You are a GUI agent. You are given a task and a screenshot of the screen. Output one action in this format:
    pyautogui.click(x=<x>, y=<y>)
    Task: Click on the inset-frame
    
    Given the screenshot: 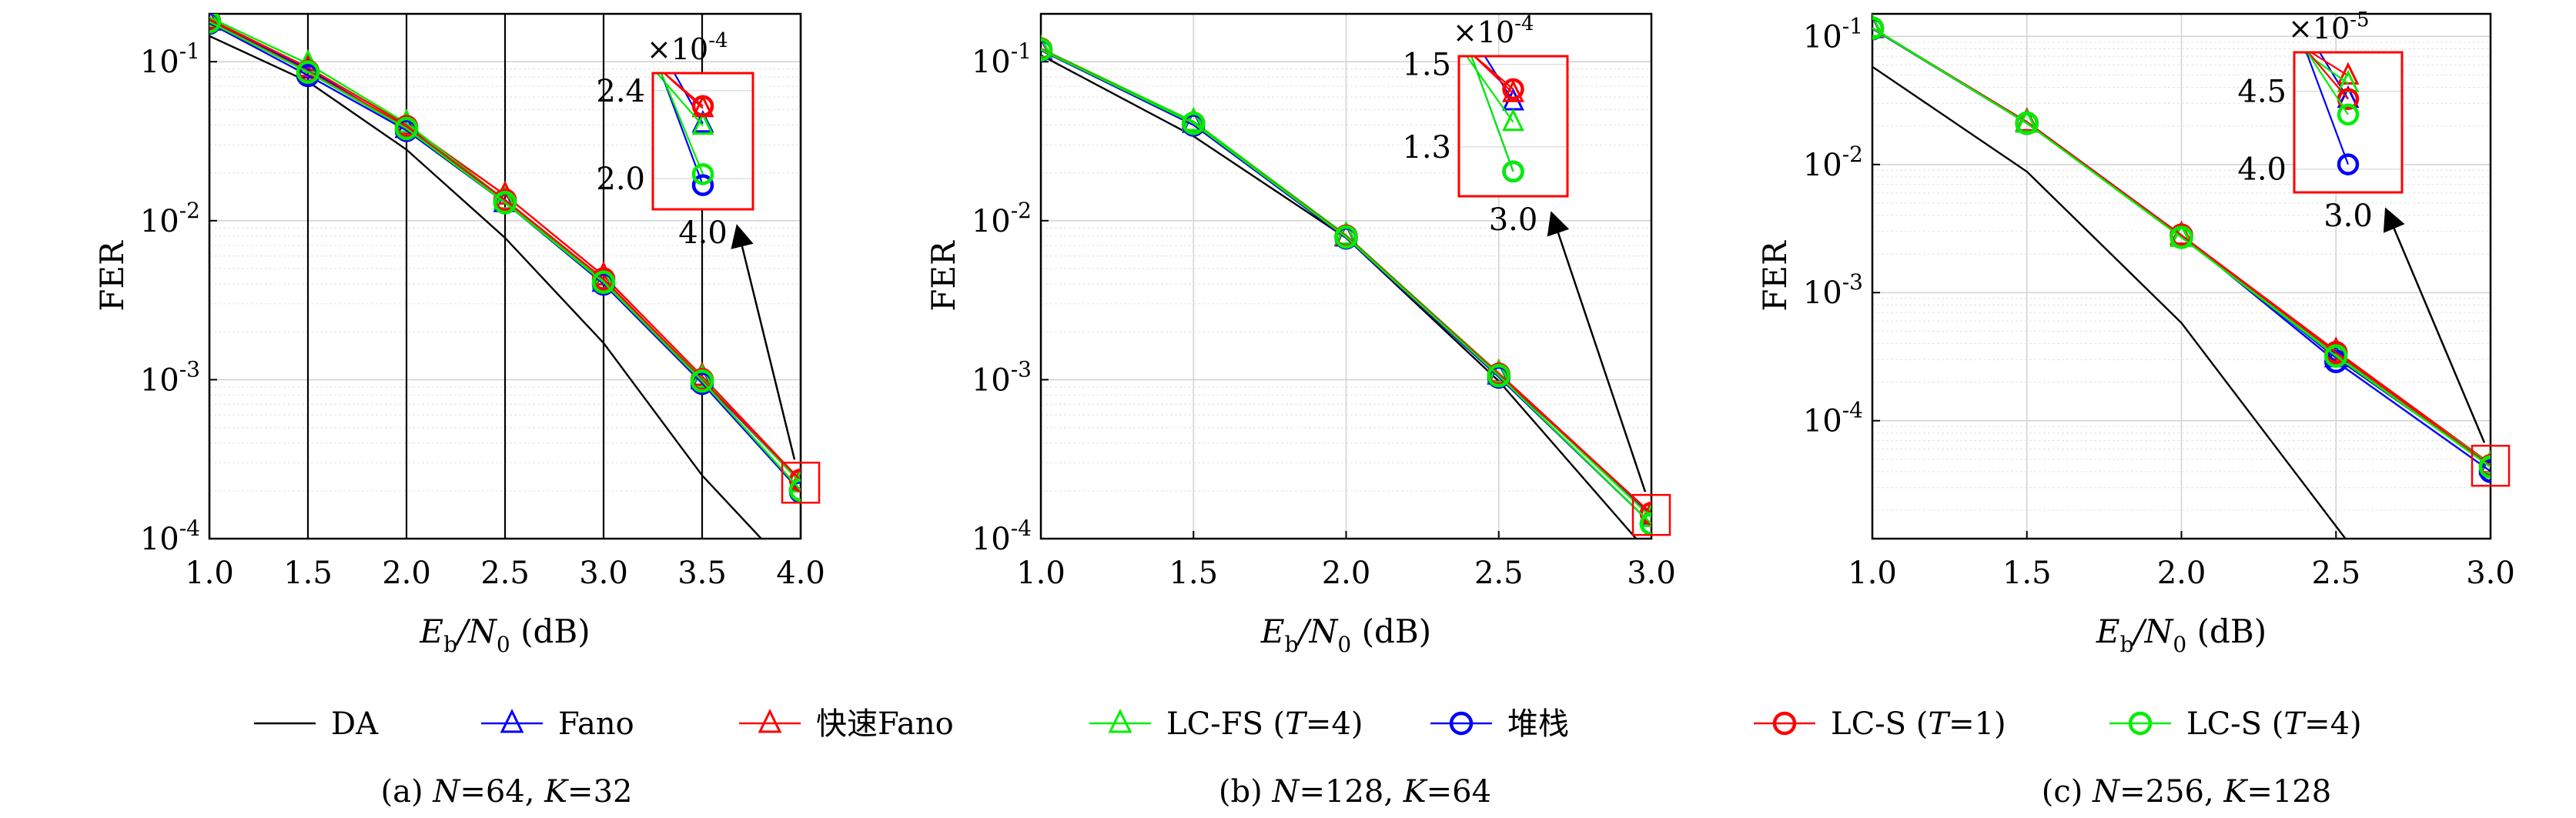 What is the action you would take?
    pyautogui.click(x=1513, y=127)
    